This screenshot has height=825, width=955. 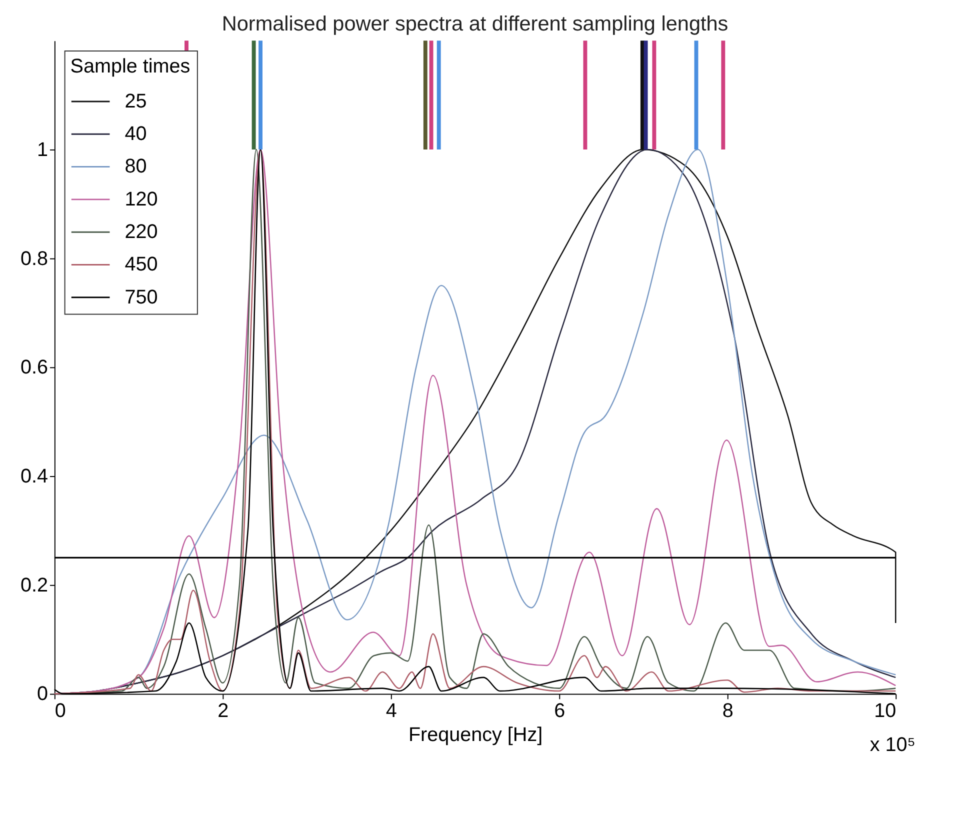 I want to click on legend-label: 220, so click(x=141, y=232).